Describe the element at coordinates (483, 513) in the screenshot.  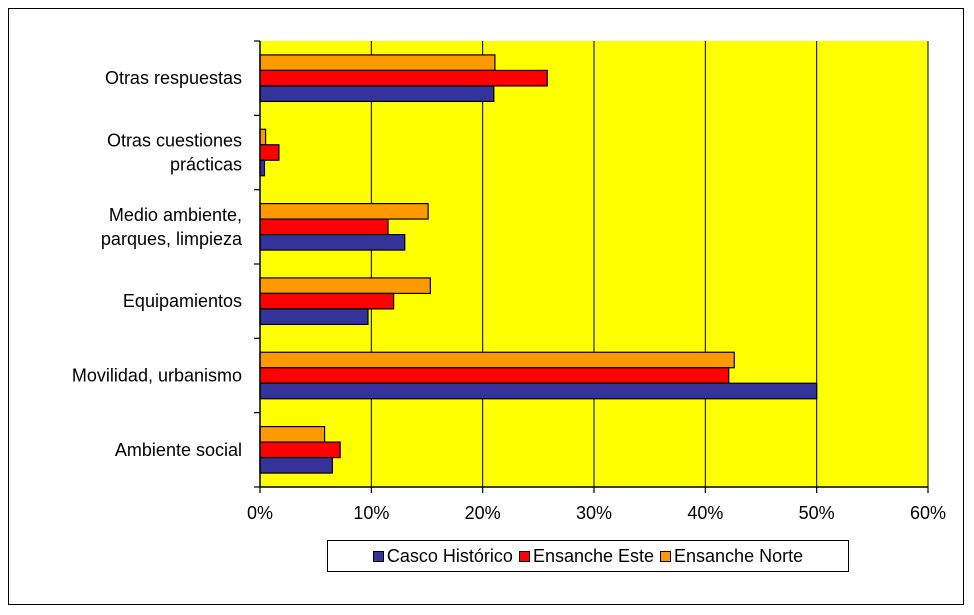
I see `x-tick-label-2: 20%` at that location.